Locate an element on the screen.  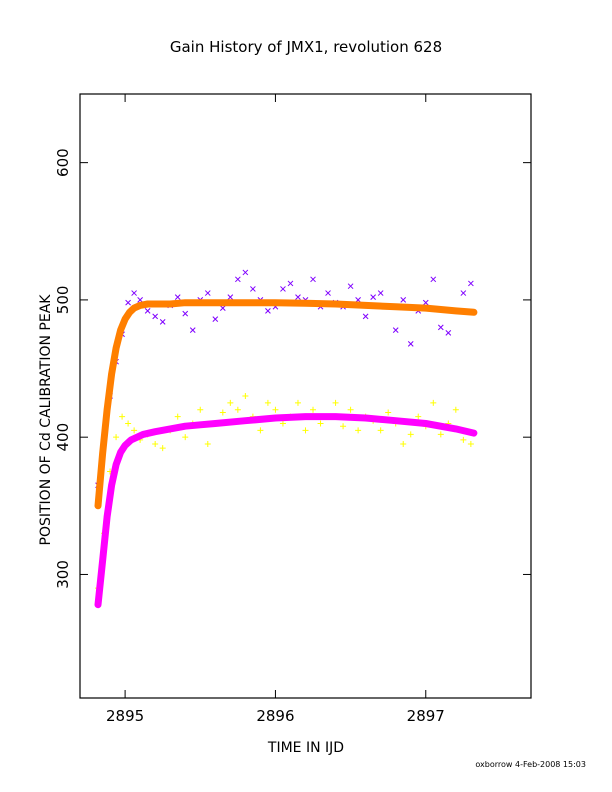
y-axis-label: POSITION OF Cd CALIBRATION PEAK is located at coordinates (46, 420).